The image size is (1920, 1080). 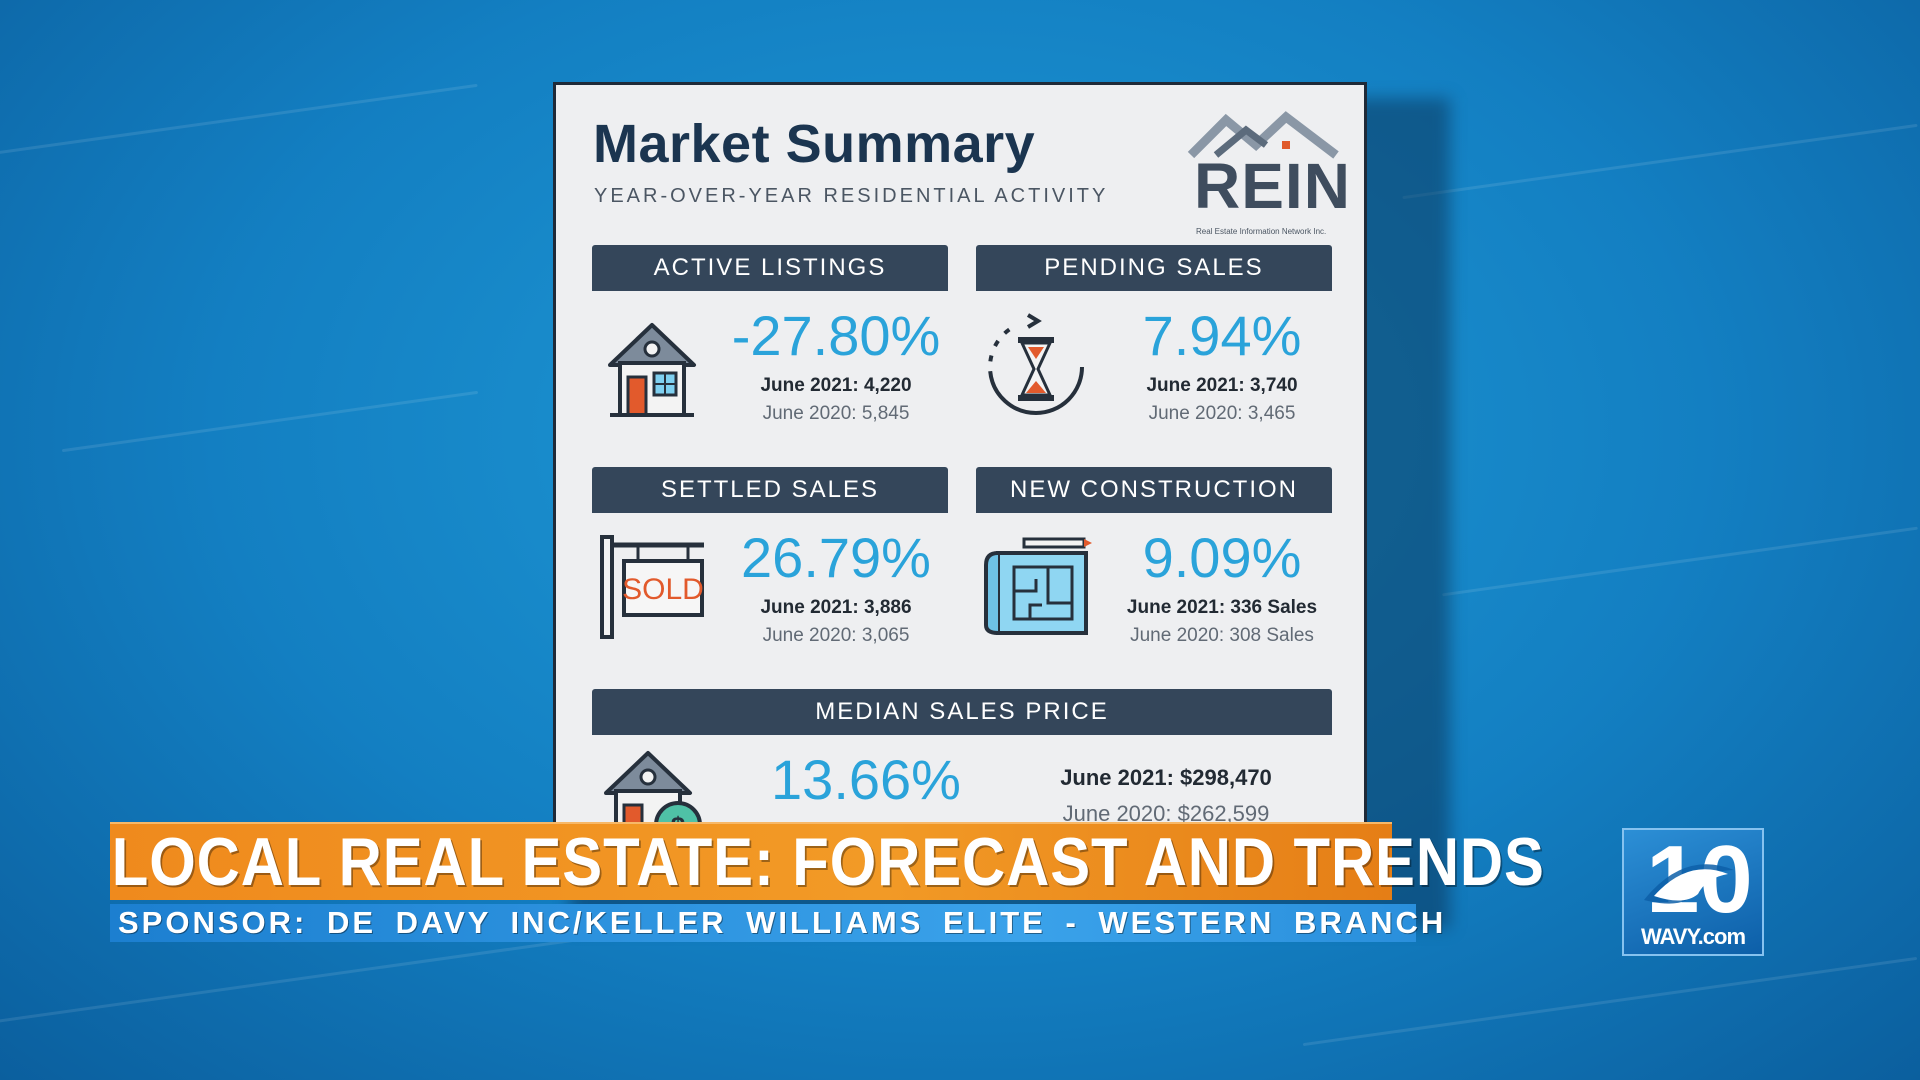 What do you see at coordinates (1166, 777) in the screenshot?
I see `current-value: June 2021: $298,470` at bounding box center [1166, 777].